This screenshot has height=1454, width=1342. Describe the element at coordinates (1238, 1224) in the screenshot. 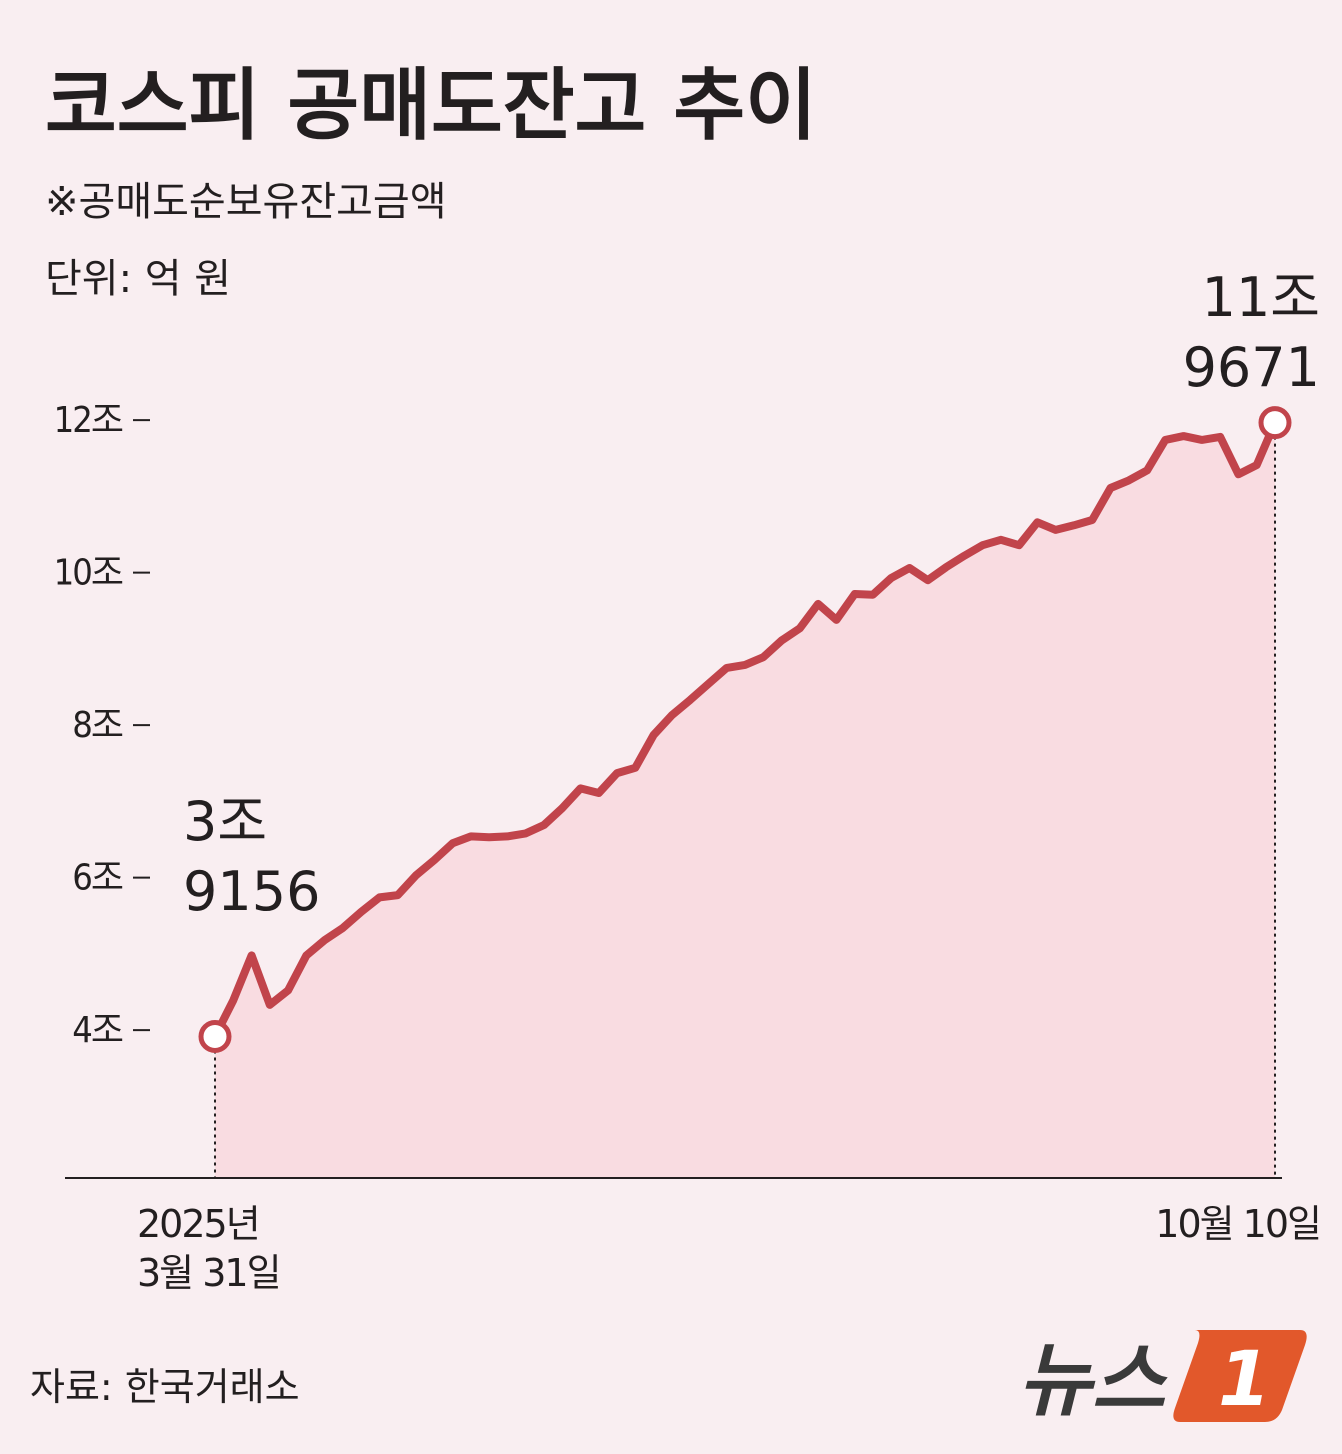

I see `x-tick-label: 10월 10일` at that location.